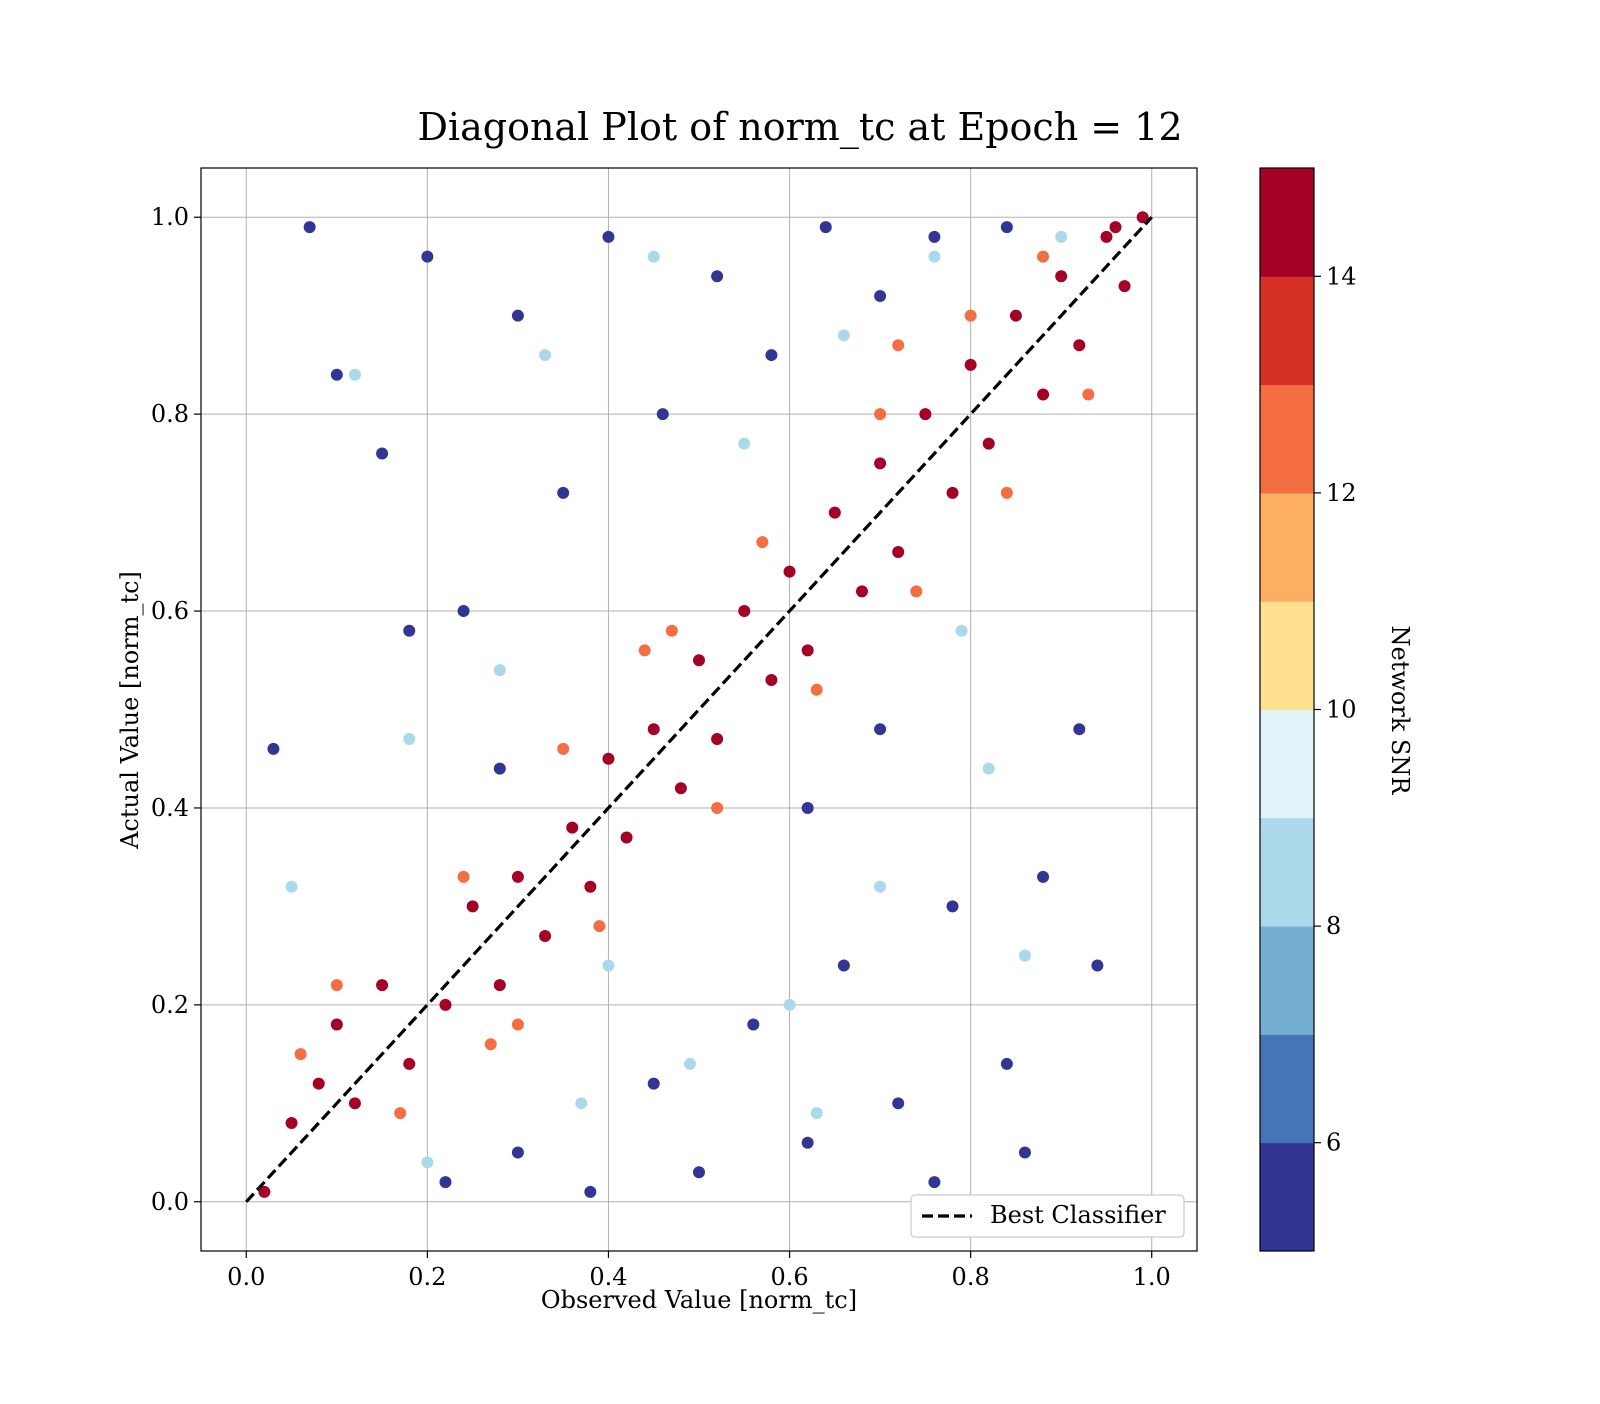  What do you see at coordinates (789, 1277) in the screenshot?
I see `x-tick-label: 0.6` at bounding box center [789, 1277].